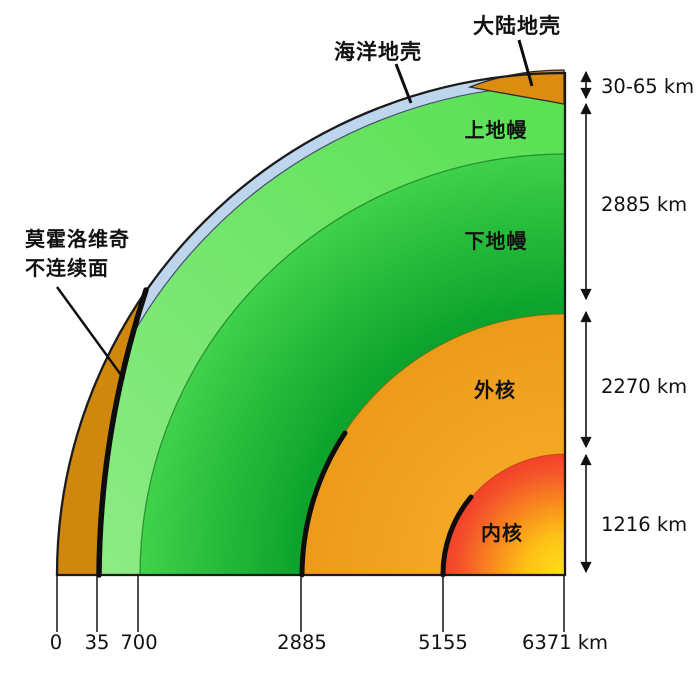  I want to click on moho-leader, so click(90, 333).